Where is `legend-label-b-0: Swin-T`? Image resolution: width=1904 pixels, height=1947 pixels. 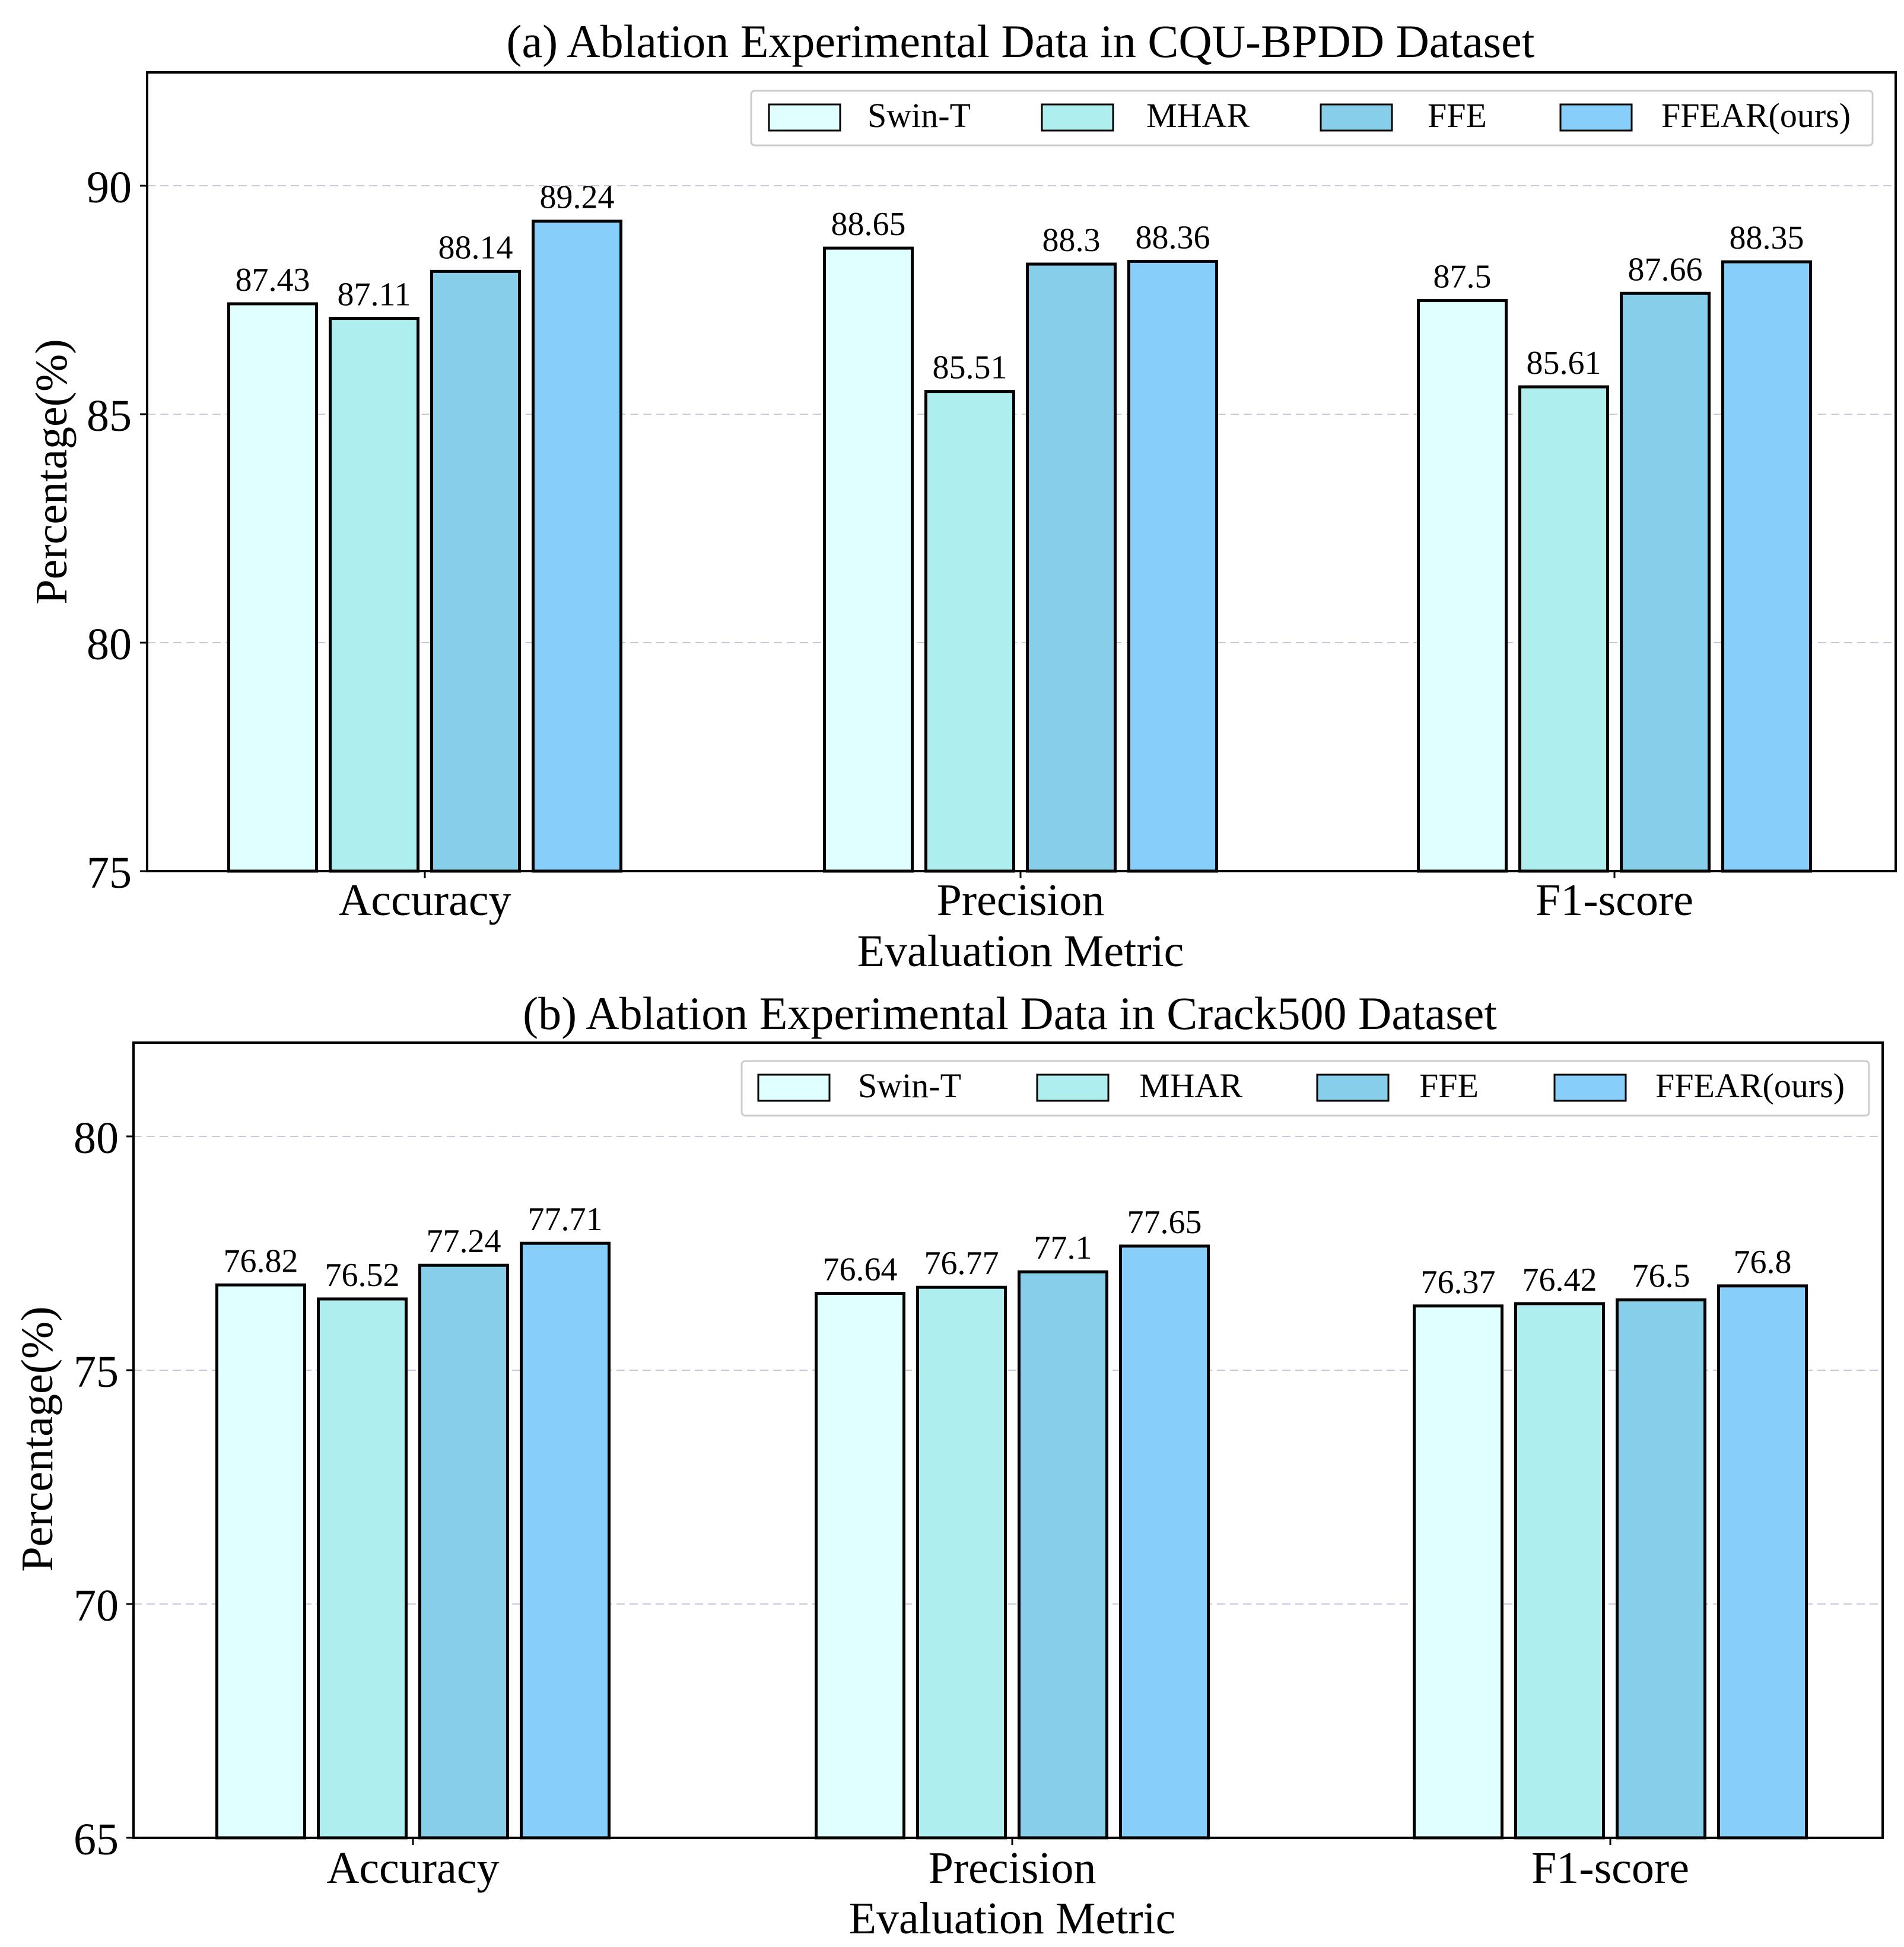
legend-label-b-0: Swin-T is located at coordinates (910, 1086).